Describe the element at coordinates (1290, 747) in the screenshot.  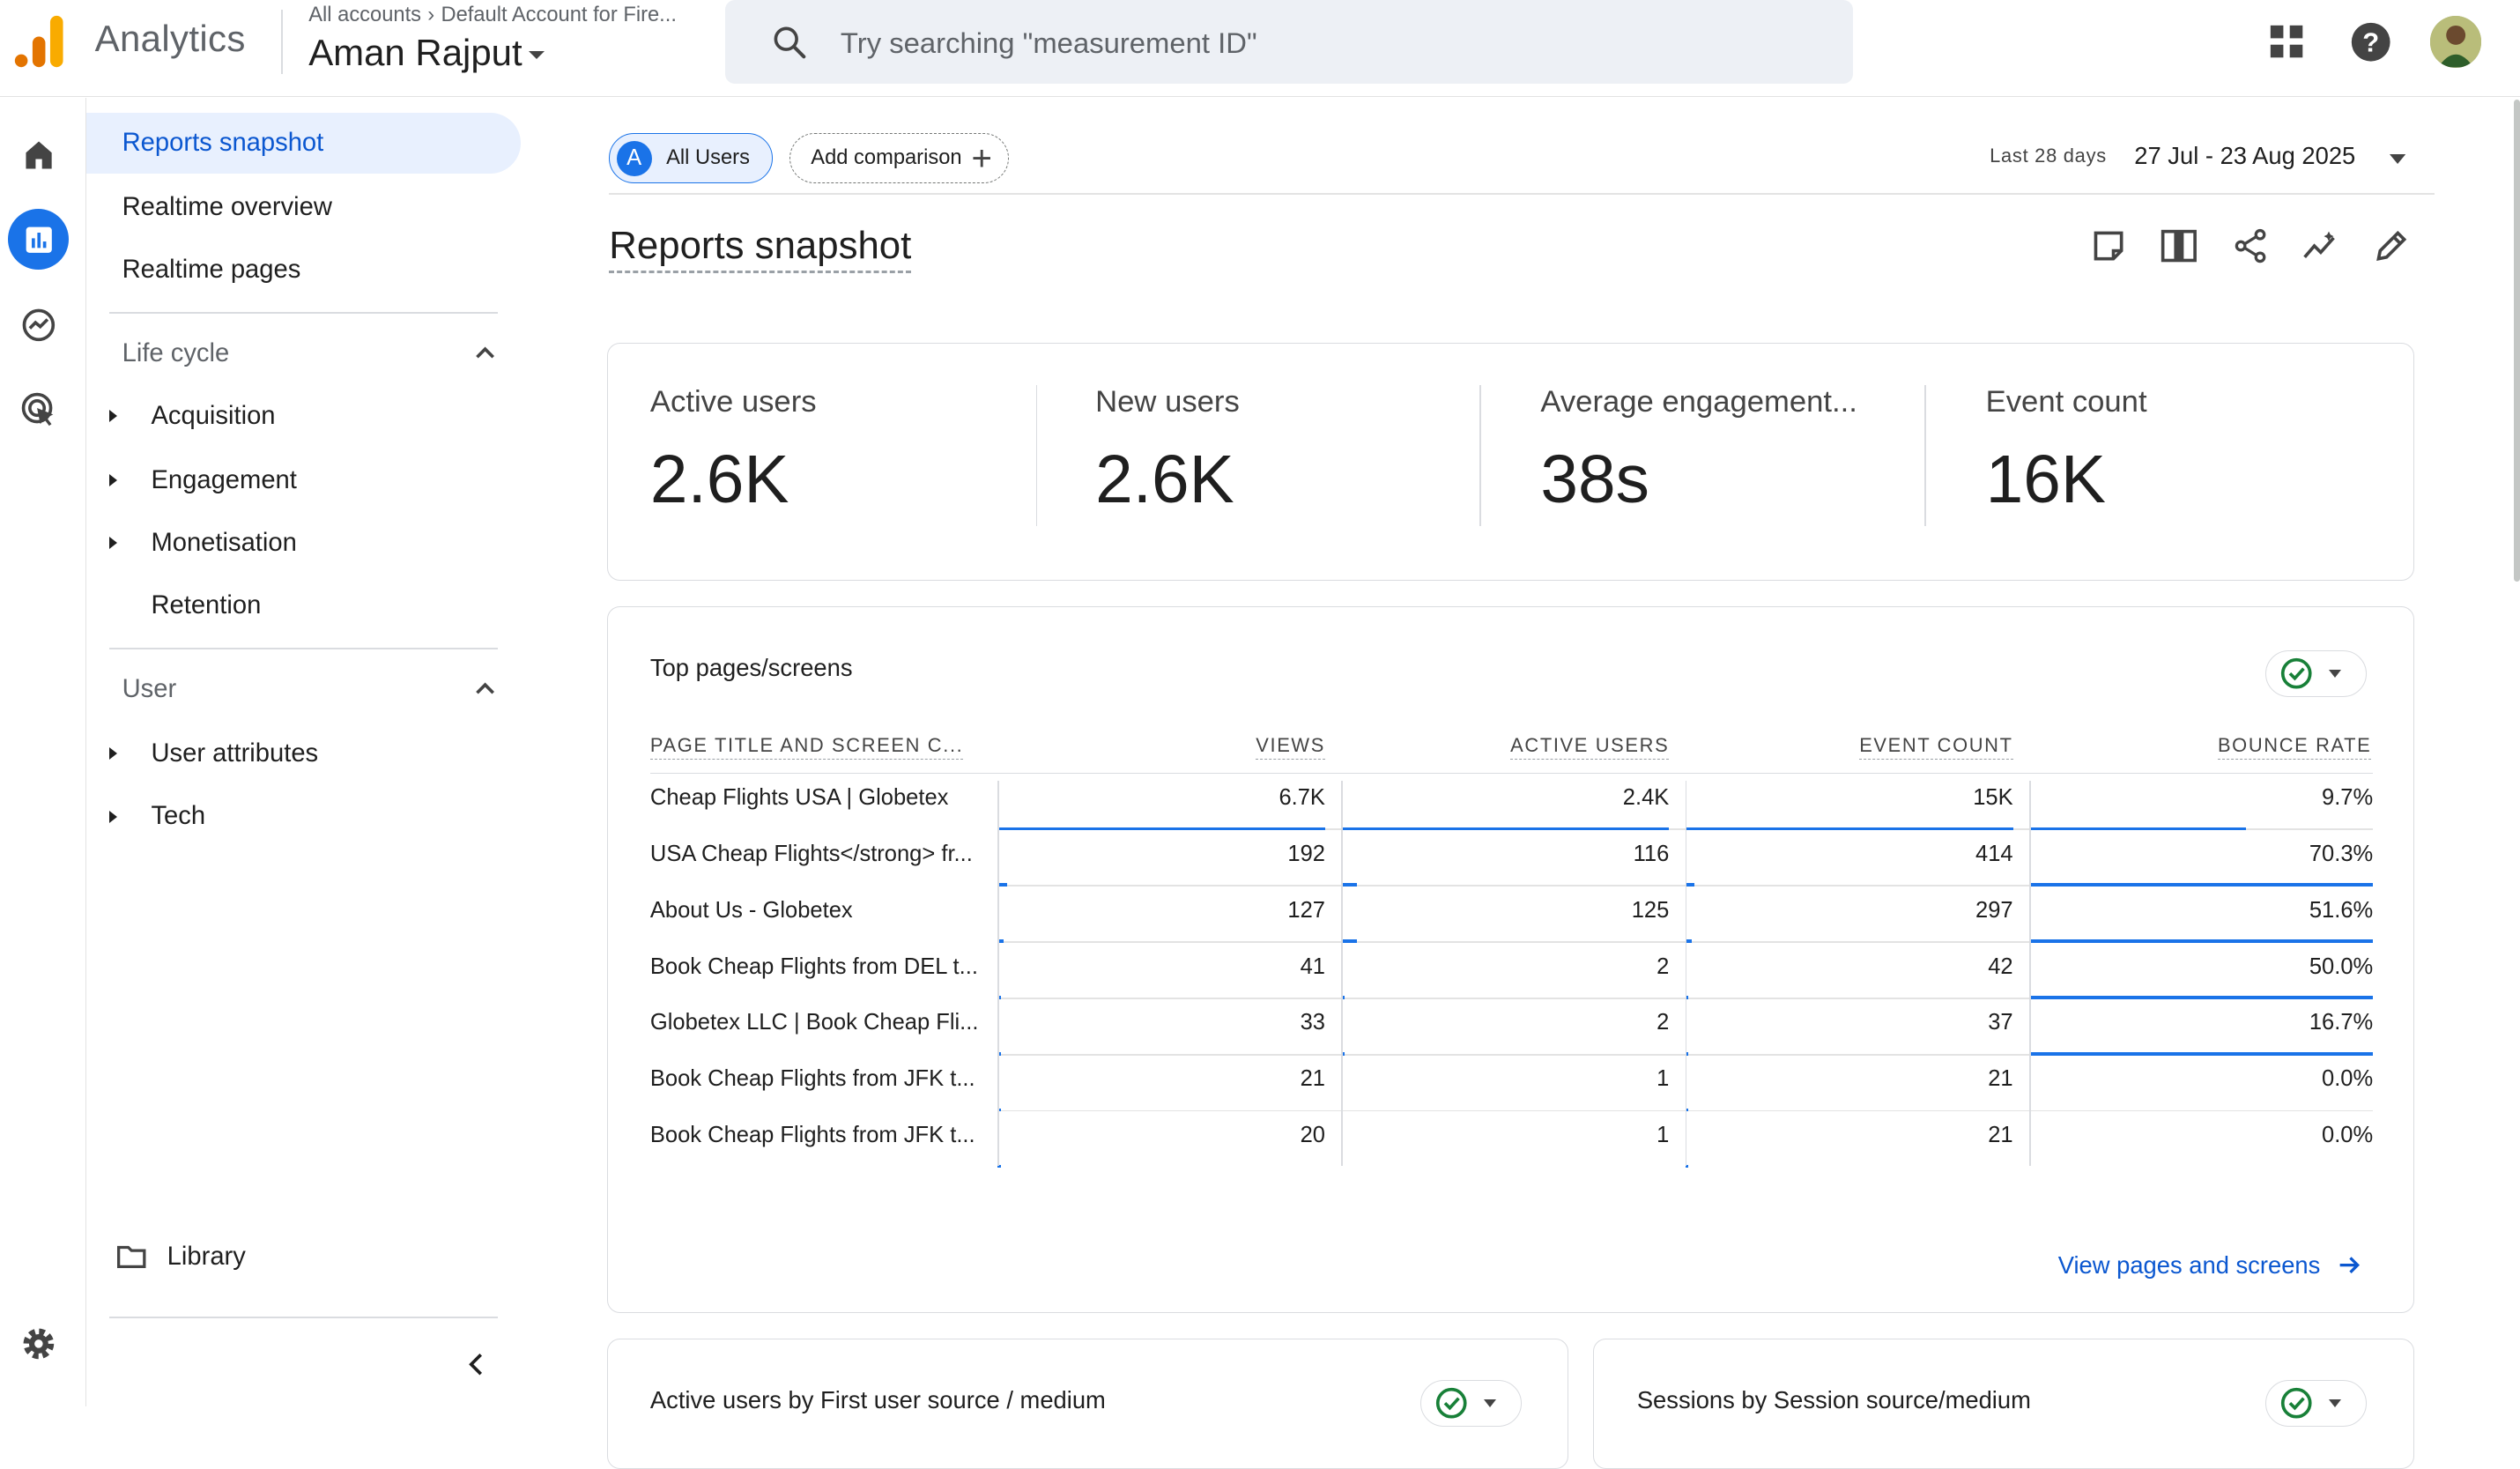
I see `column-header-views: VIEWS` at that location.